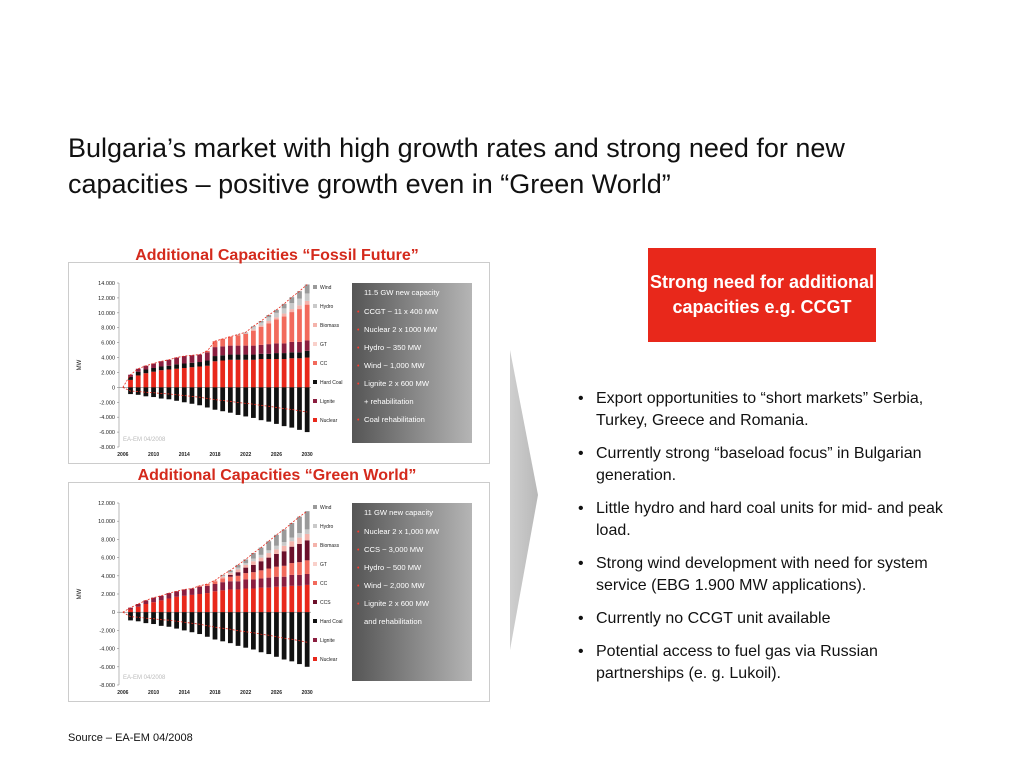 Image resolution: width=1024 pixels, height=768 pixels. What do you see at coordinates (276, 693) in the screenshot?
I see `x-tick-label: 2026` at bounding box center [276, 693].